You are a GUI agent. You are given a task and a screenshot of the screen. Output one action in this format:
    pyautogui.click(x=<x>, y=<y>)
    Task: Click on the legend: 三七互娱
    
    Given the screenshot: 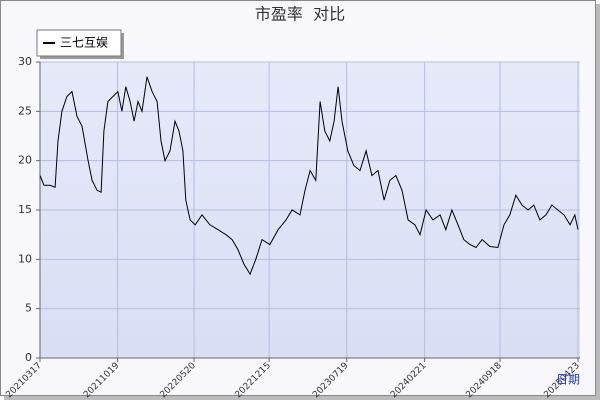 What is the action you would take?
    pyautogui.click(x=80, y=44)
    